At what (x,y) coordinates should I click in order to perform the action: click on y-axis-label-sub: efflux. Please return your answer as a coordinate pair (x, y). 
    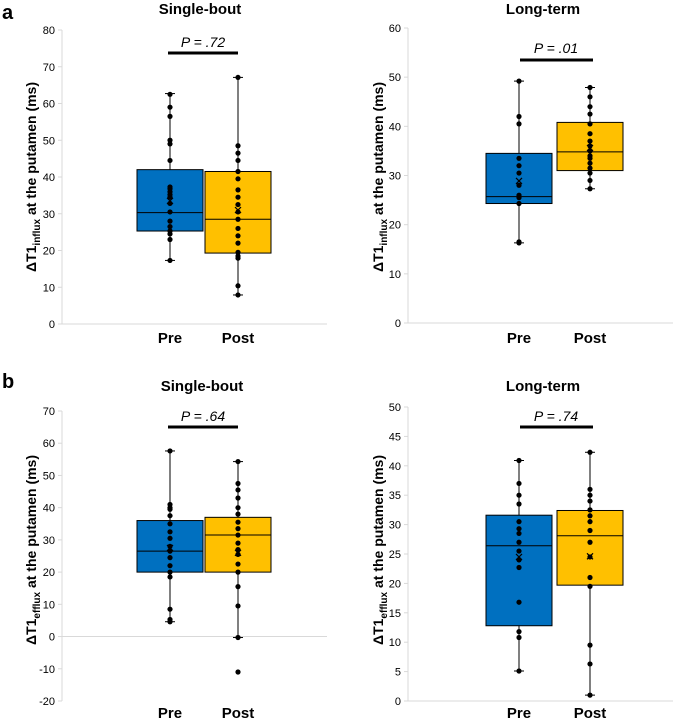
    Looking at the image, I should click on (37, 604).